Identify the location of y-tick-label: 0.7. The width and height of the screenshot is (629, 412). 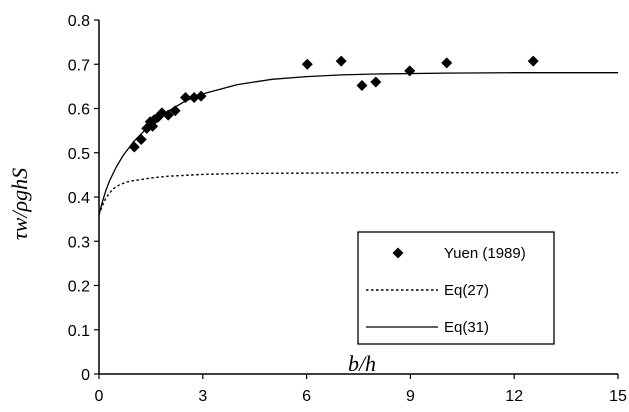
(79, 65).